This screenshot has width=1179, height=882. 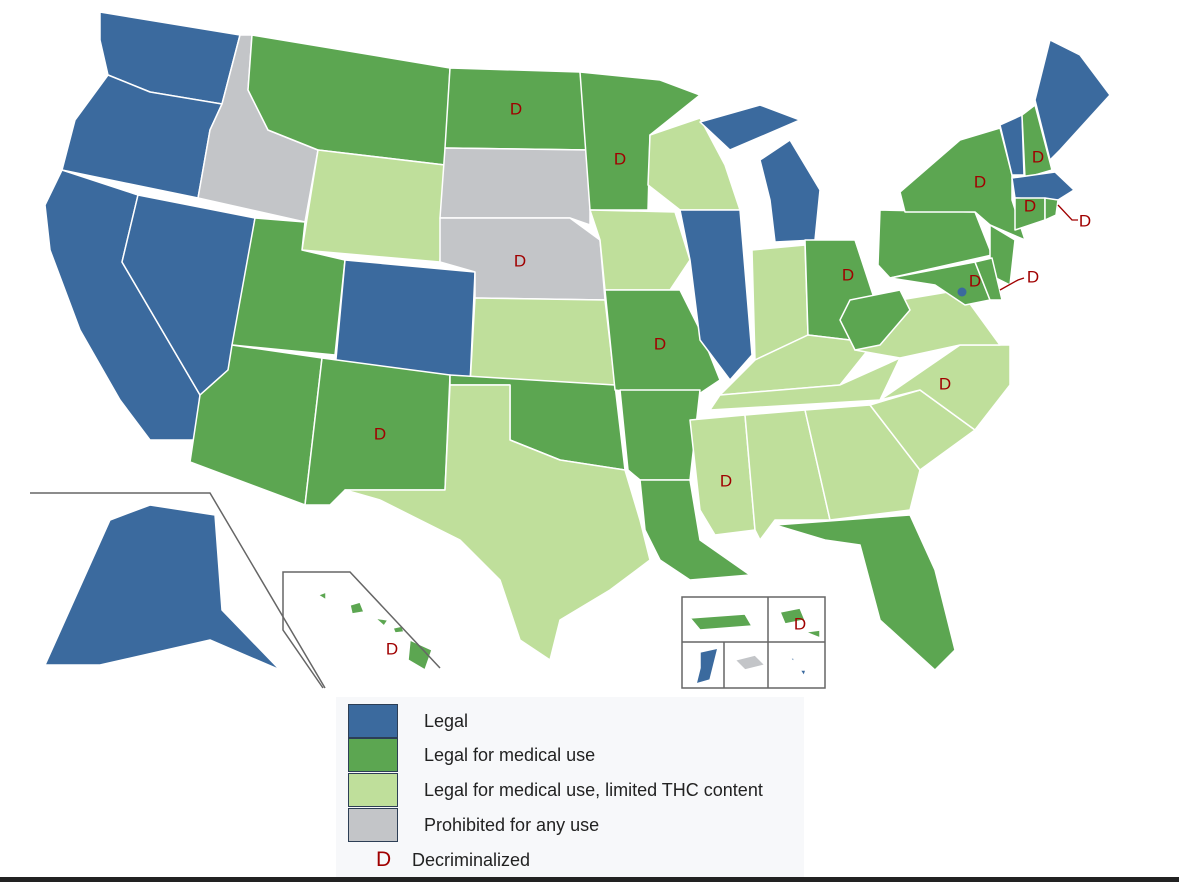 What do you see at coordinates (408, 721) in the screenshot?
I see `legend-item-legal: Legal` at bounding box center [408, 721].